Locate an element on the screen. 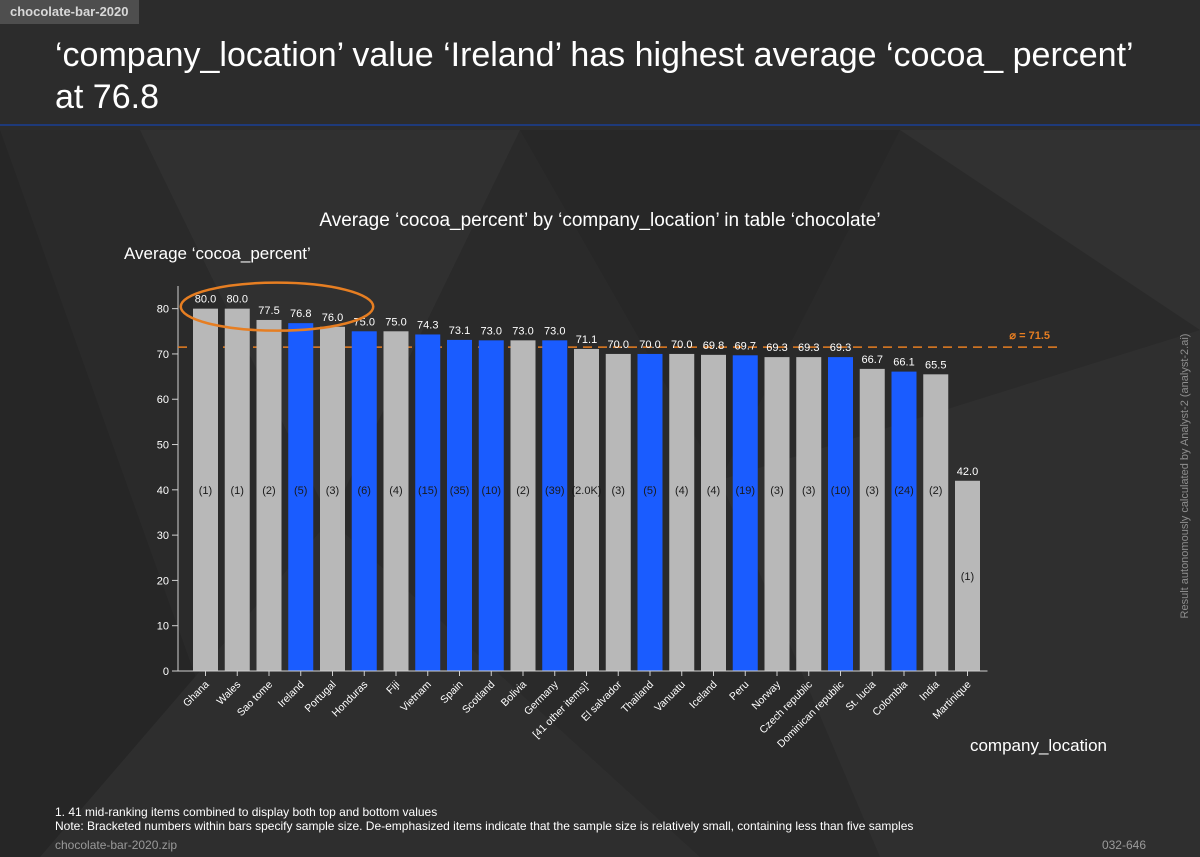 This screenshot has height=857, width=1200. x-category-label: Bolivia is located at coordinates (514, 694).